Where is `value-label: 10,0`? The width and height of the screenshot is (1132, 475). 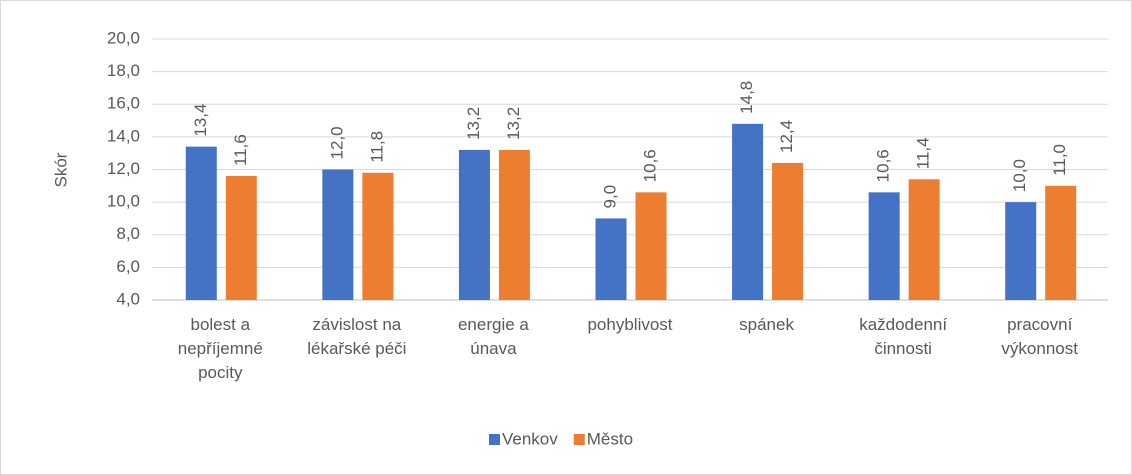 value-label: 10,0 is located at coordinates (1019, 175).